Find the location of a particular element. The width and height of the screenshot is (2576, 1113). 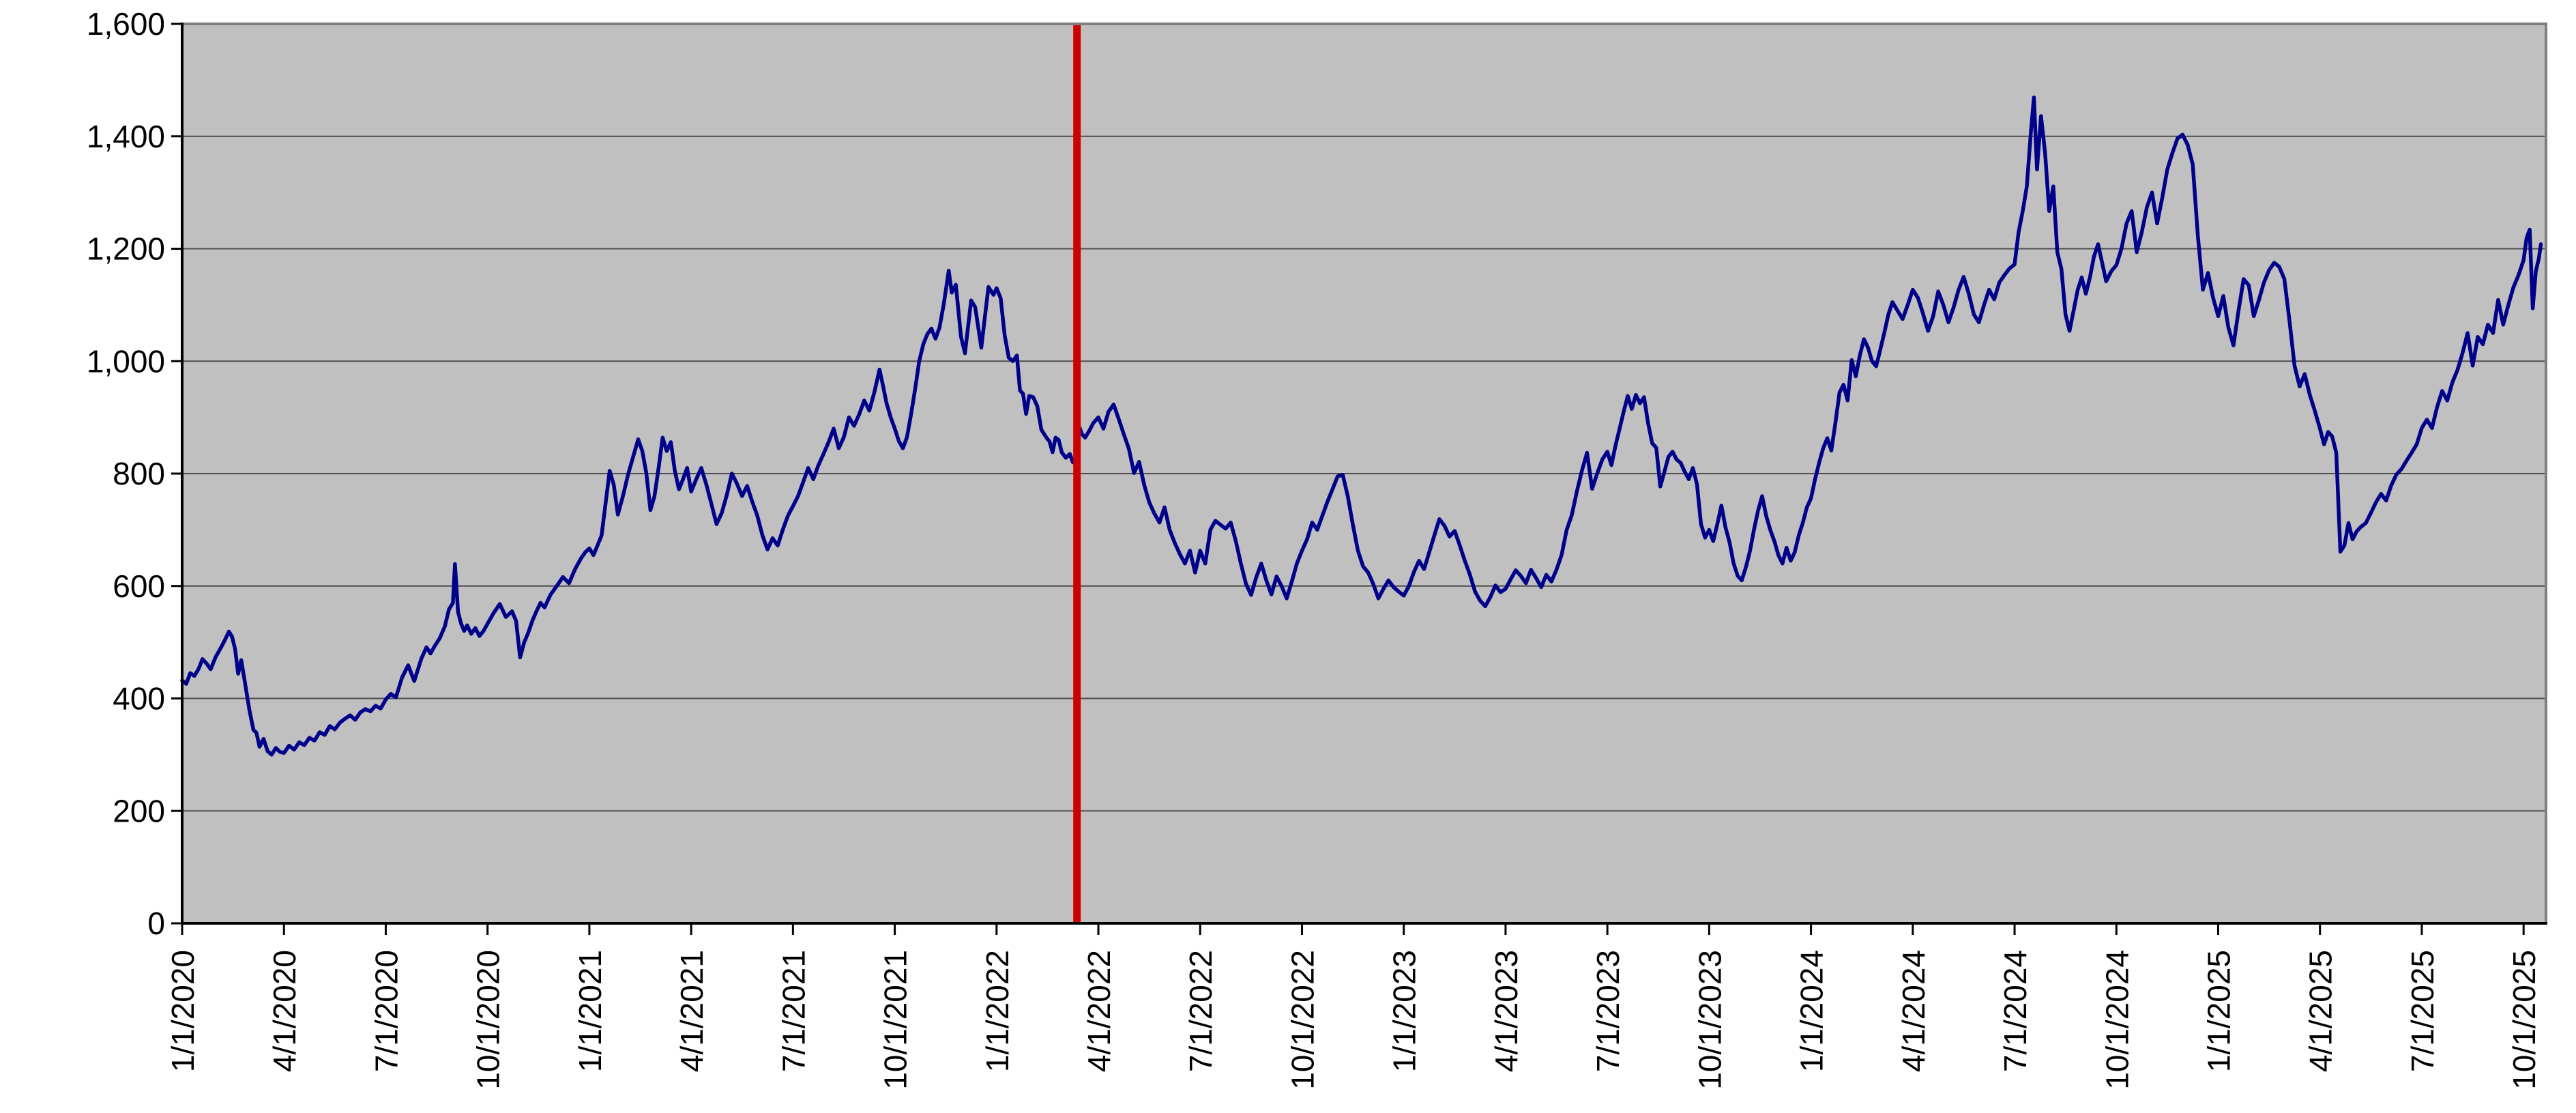

y-tick-label: 0 is located at coordinates (156, 923).